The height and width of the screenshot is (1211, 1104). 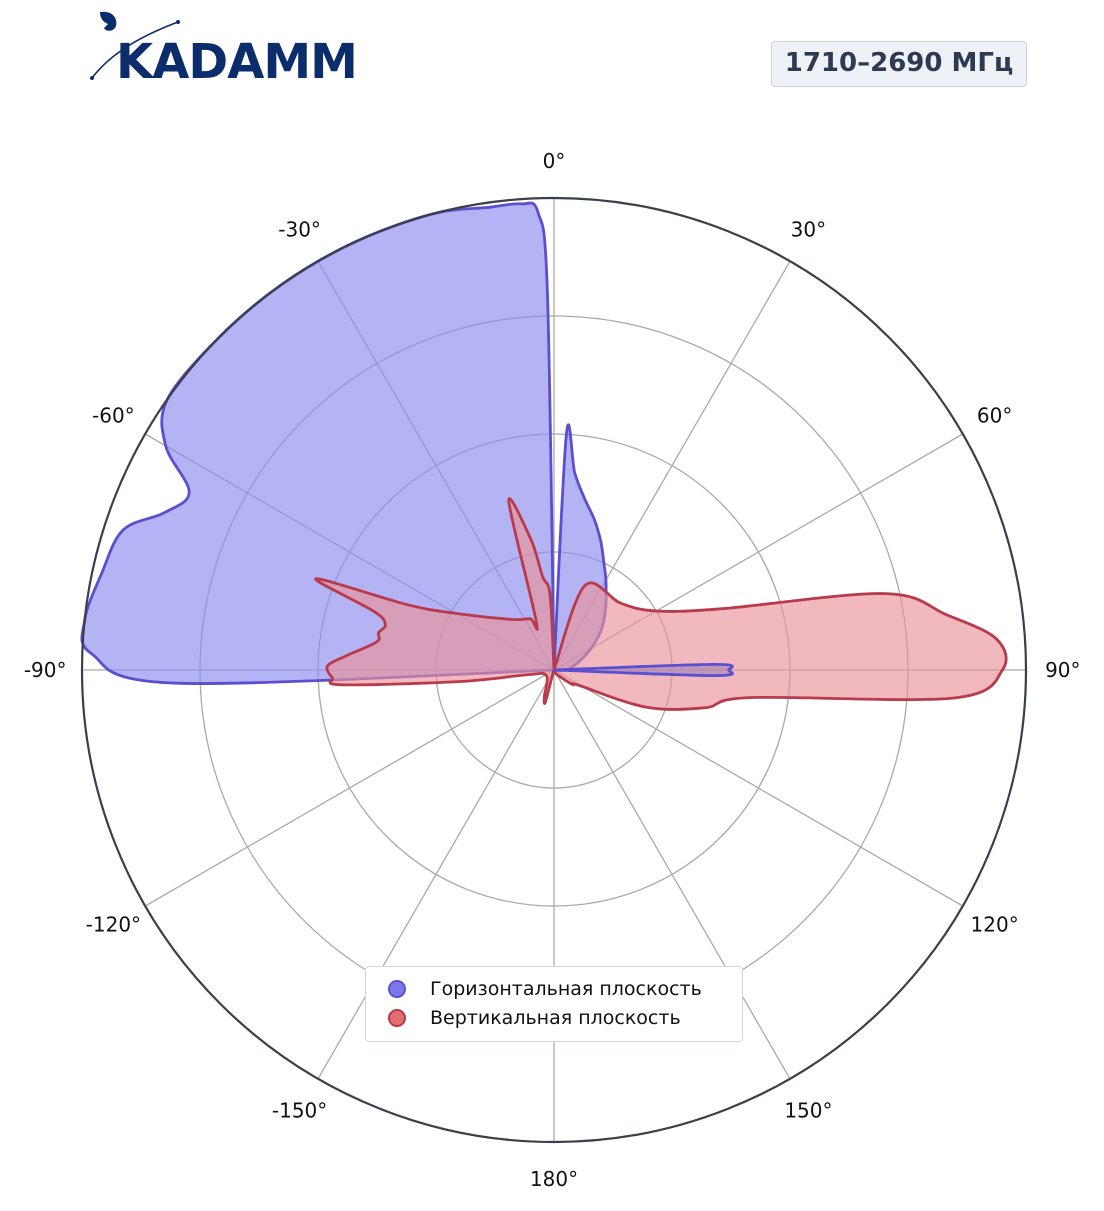 What do you see at coordinates (554, 161) in the screenshot?
I see `angle-tick-label: 0°` at bounding box center [554, 161].